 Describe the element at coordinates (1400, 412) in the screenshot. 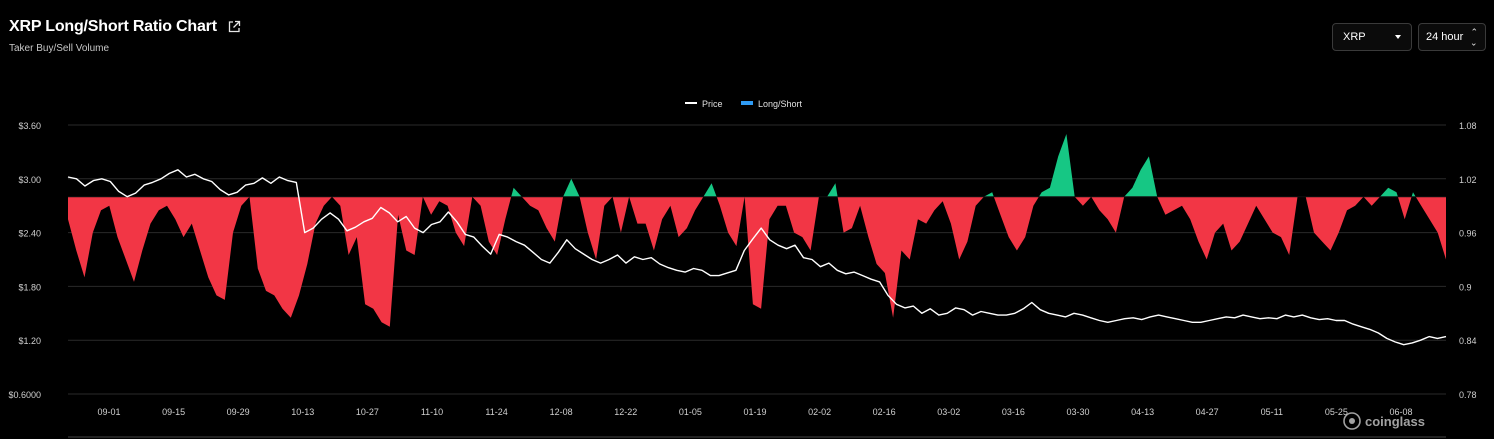

I see `x-tick-label: 06-08` at that location.